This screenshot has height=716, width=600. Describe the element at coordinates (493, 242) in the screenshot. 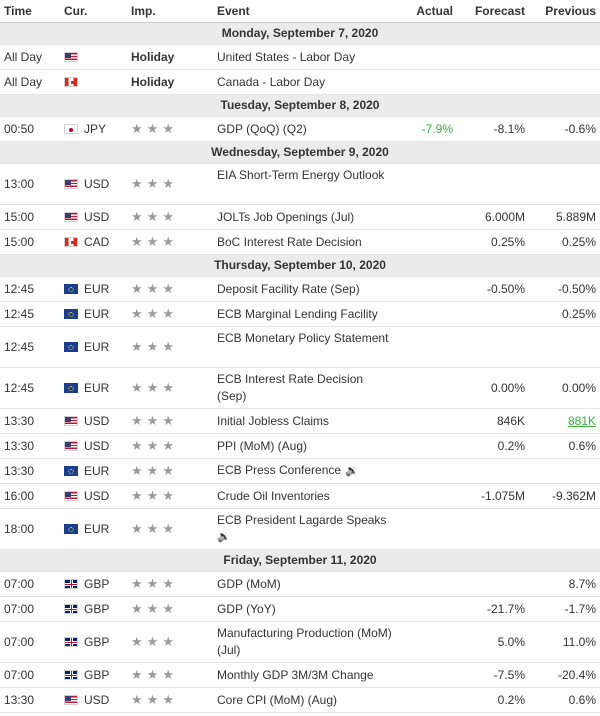

I see `event-forecast: 0.25%` at that location.